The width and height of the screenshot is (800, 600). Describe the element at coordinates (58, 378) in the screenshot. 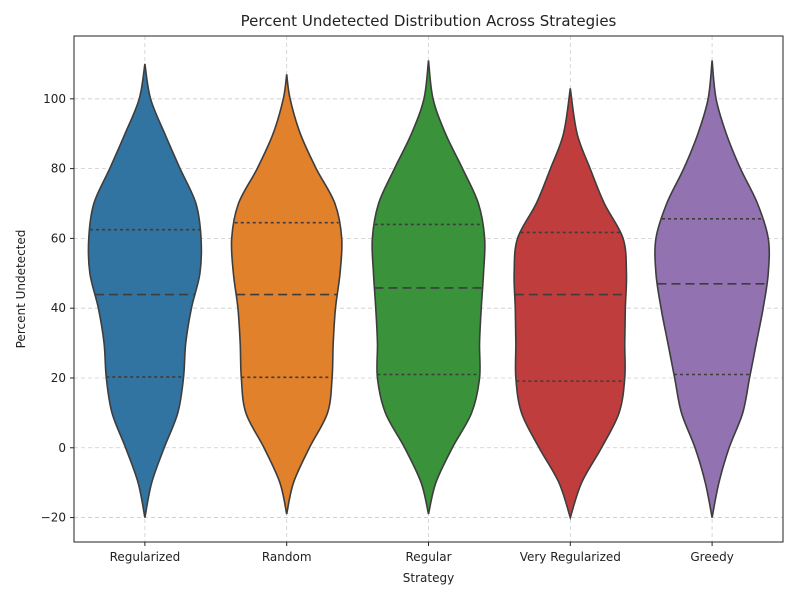

I see `y-tick-label: 20` at that location.